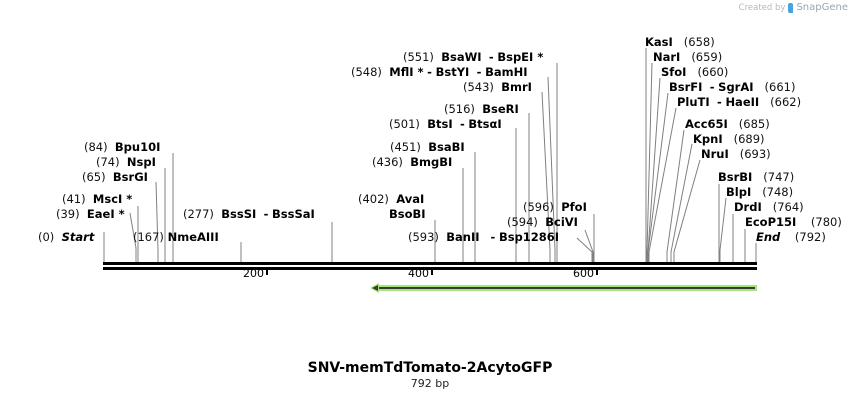  Describe the element at coordinates (445, 124) in the screenshot. I see `site-label-btsi: (501) BtsI - BtsαI` at that location.